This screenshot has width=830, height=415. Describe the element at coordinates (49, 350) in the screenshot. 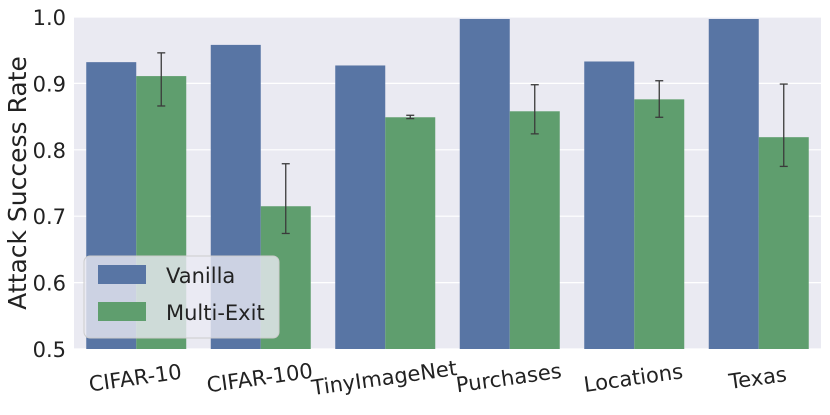

I see `y-tick-label: 0.5` at that location.